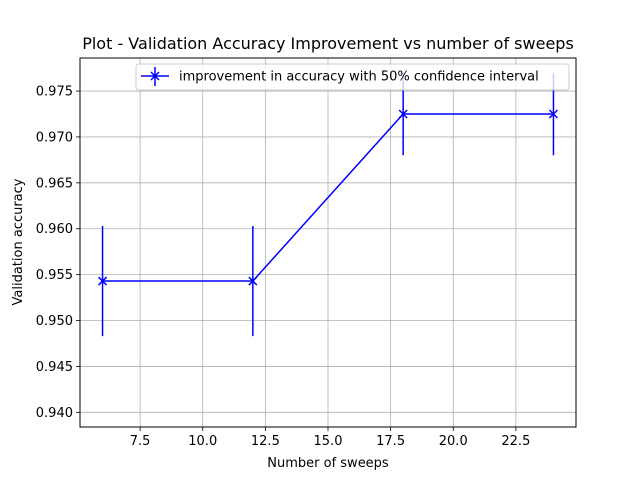  What do you see at coordinates (515, 441) in the screenshot?
I see `x-tick-label: 22.5` at bounding box center [515, 441].